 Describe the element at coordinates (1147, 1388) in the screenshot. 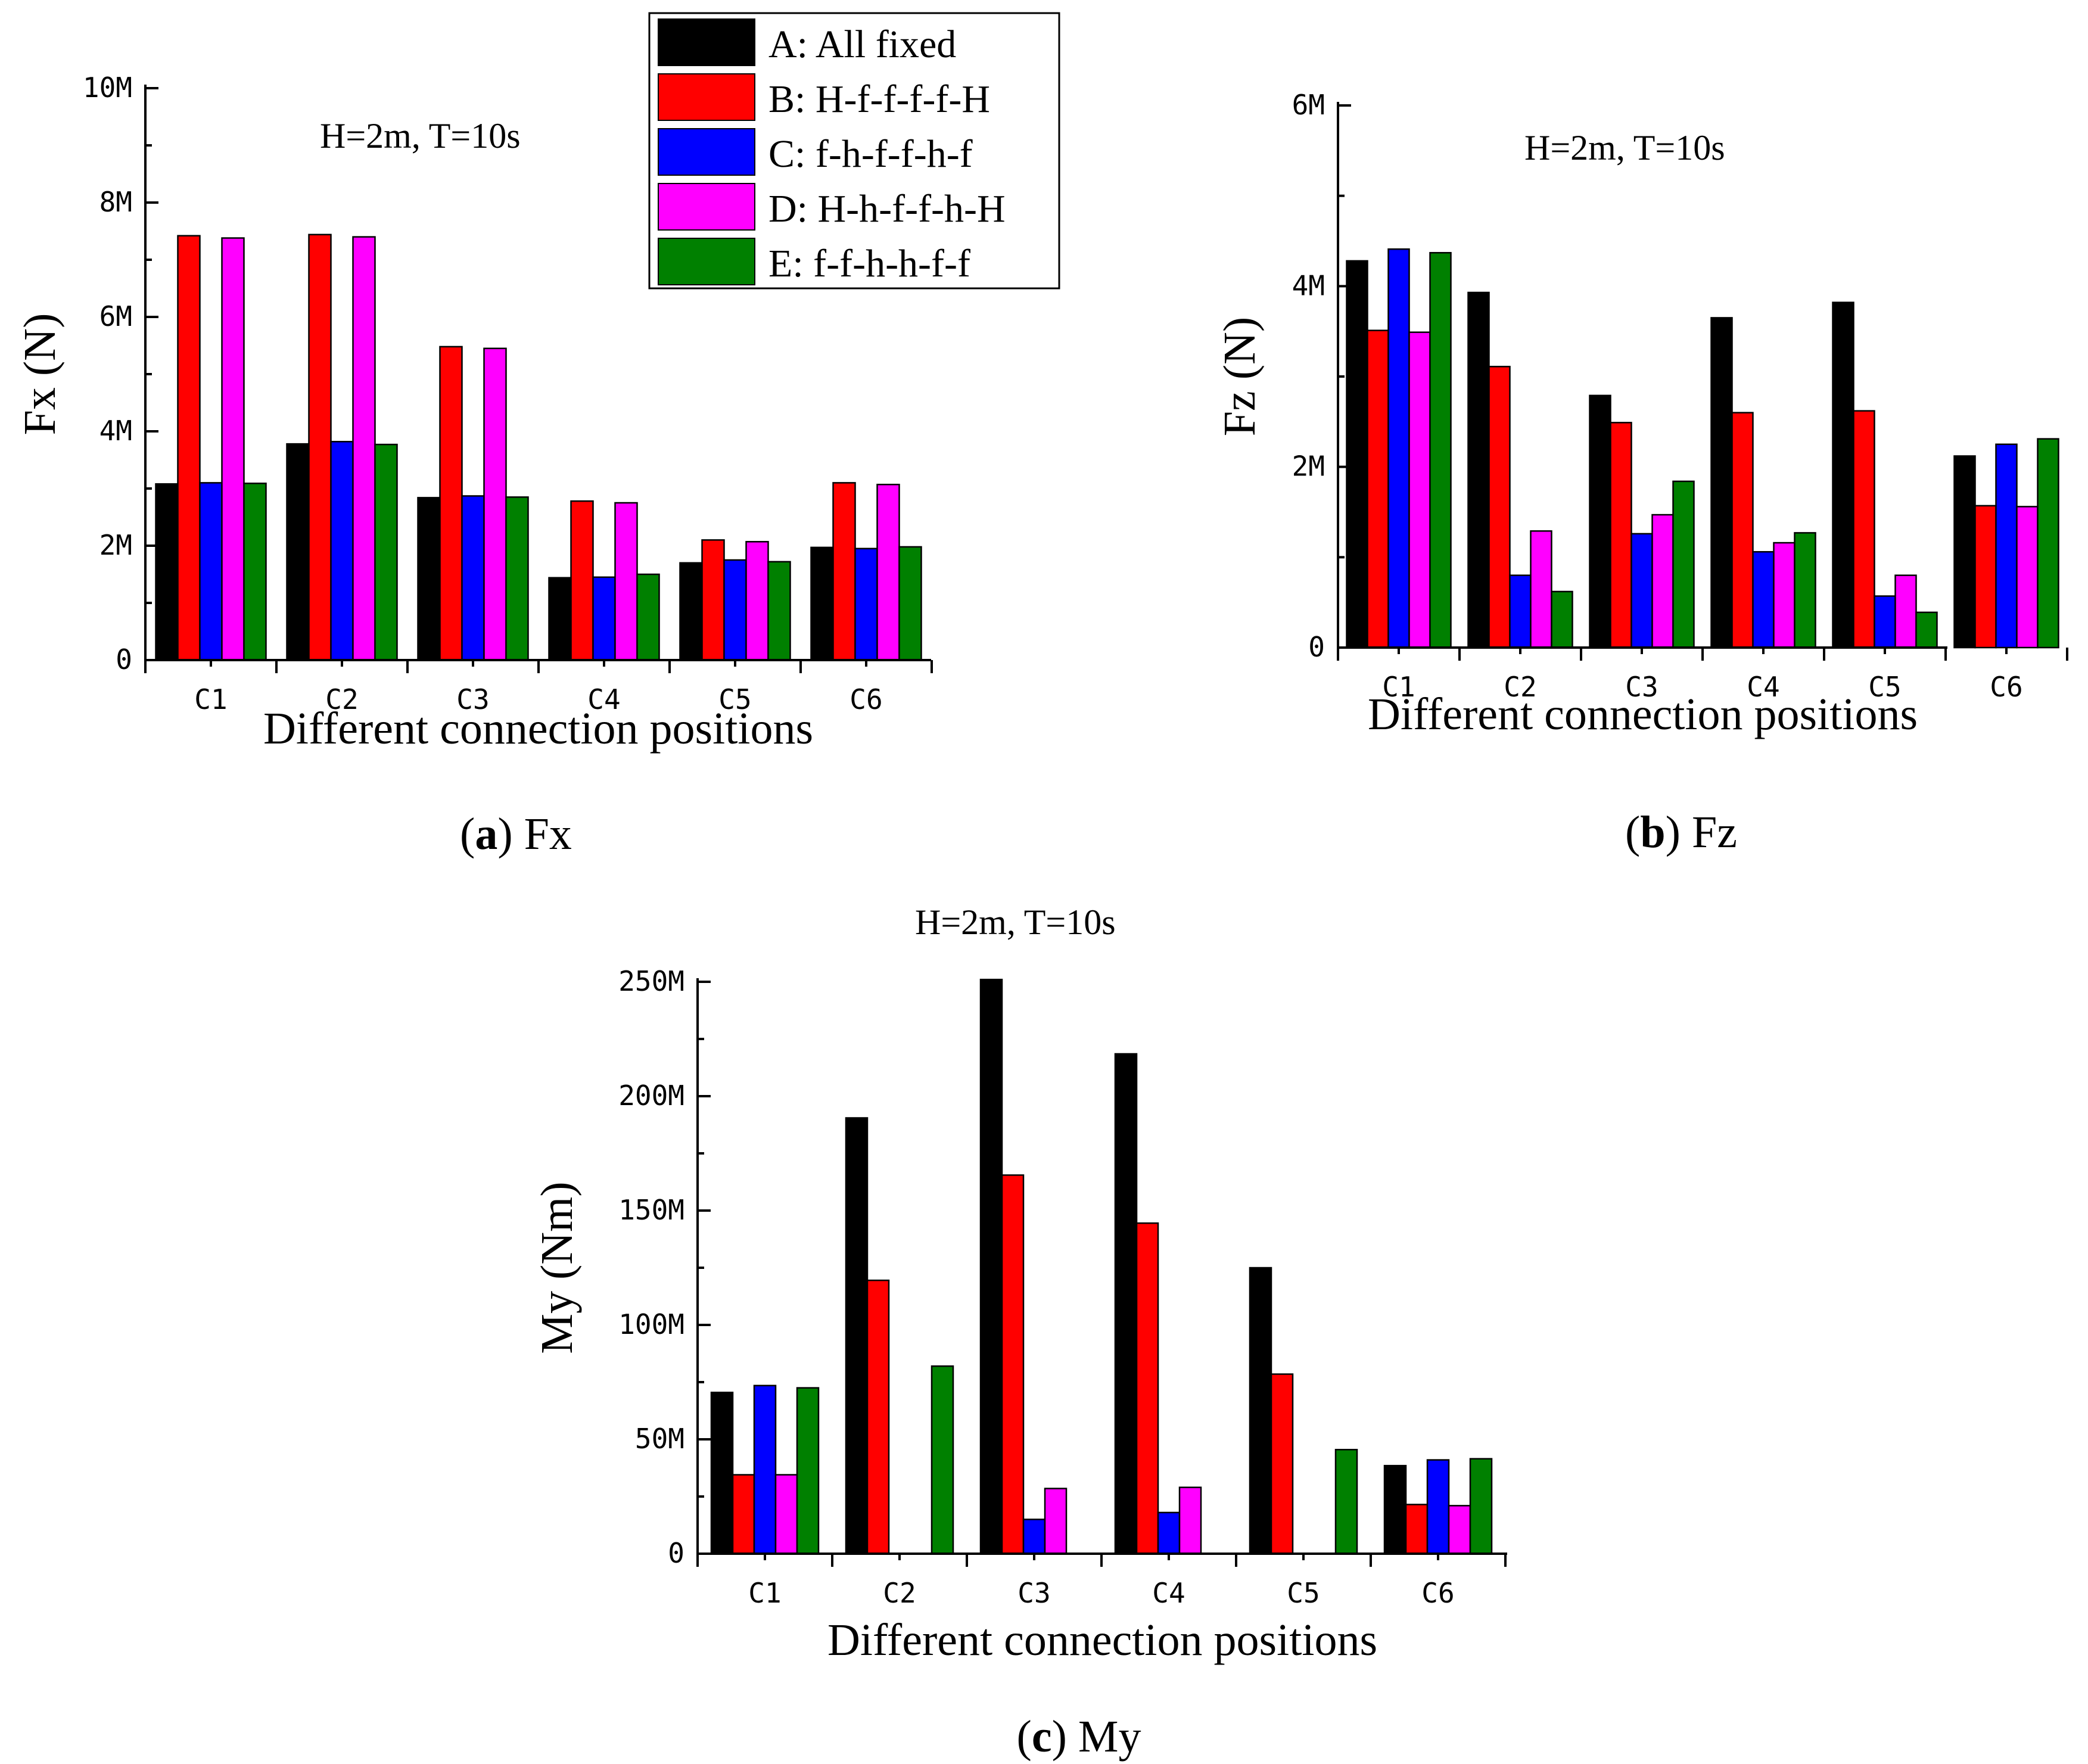

I see `bar-c-b-c4` at that location.